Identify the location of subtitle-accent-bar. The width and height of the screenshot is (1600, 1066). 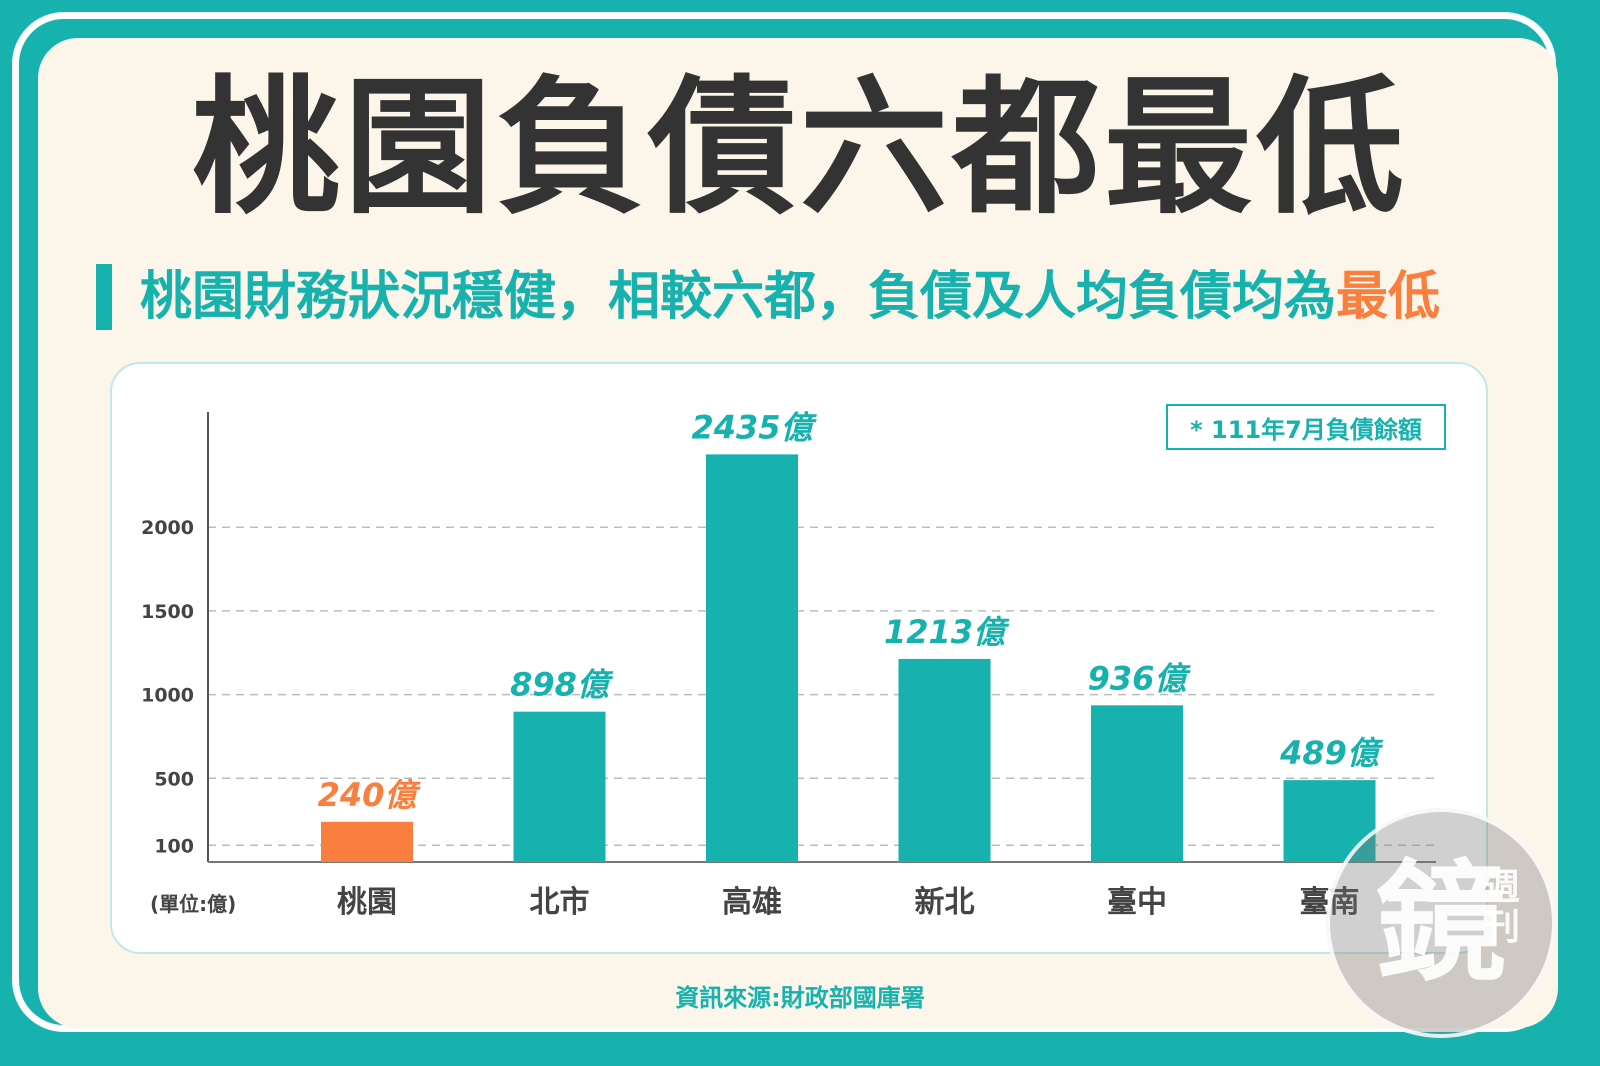
(104, 297).